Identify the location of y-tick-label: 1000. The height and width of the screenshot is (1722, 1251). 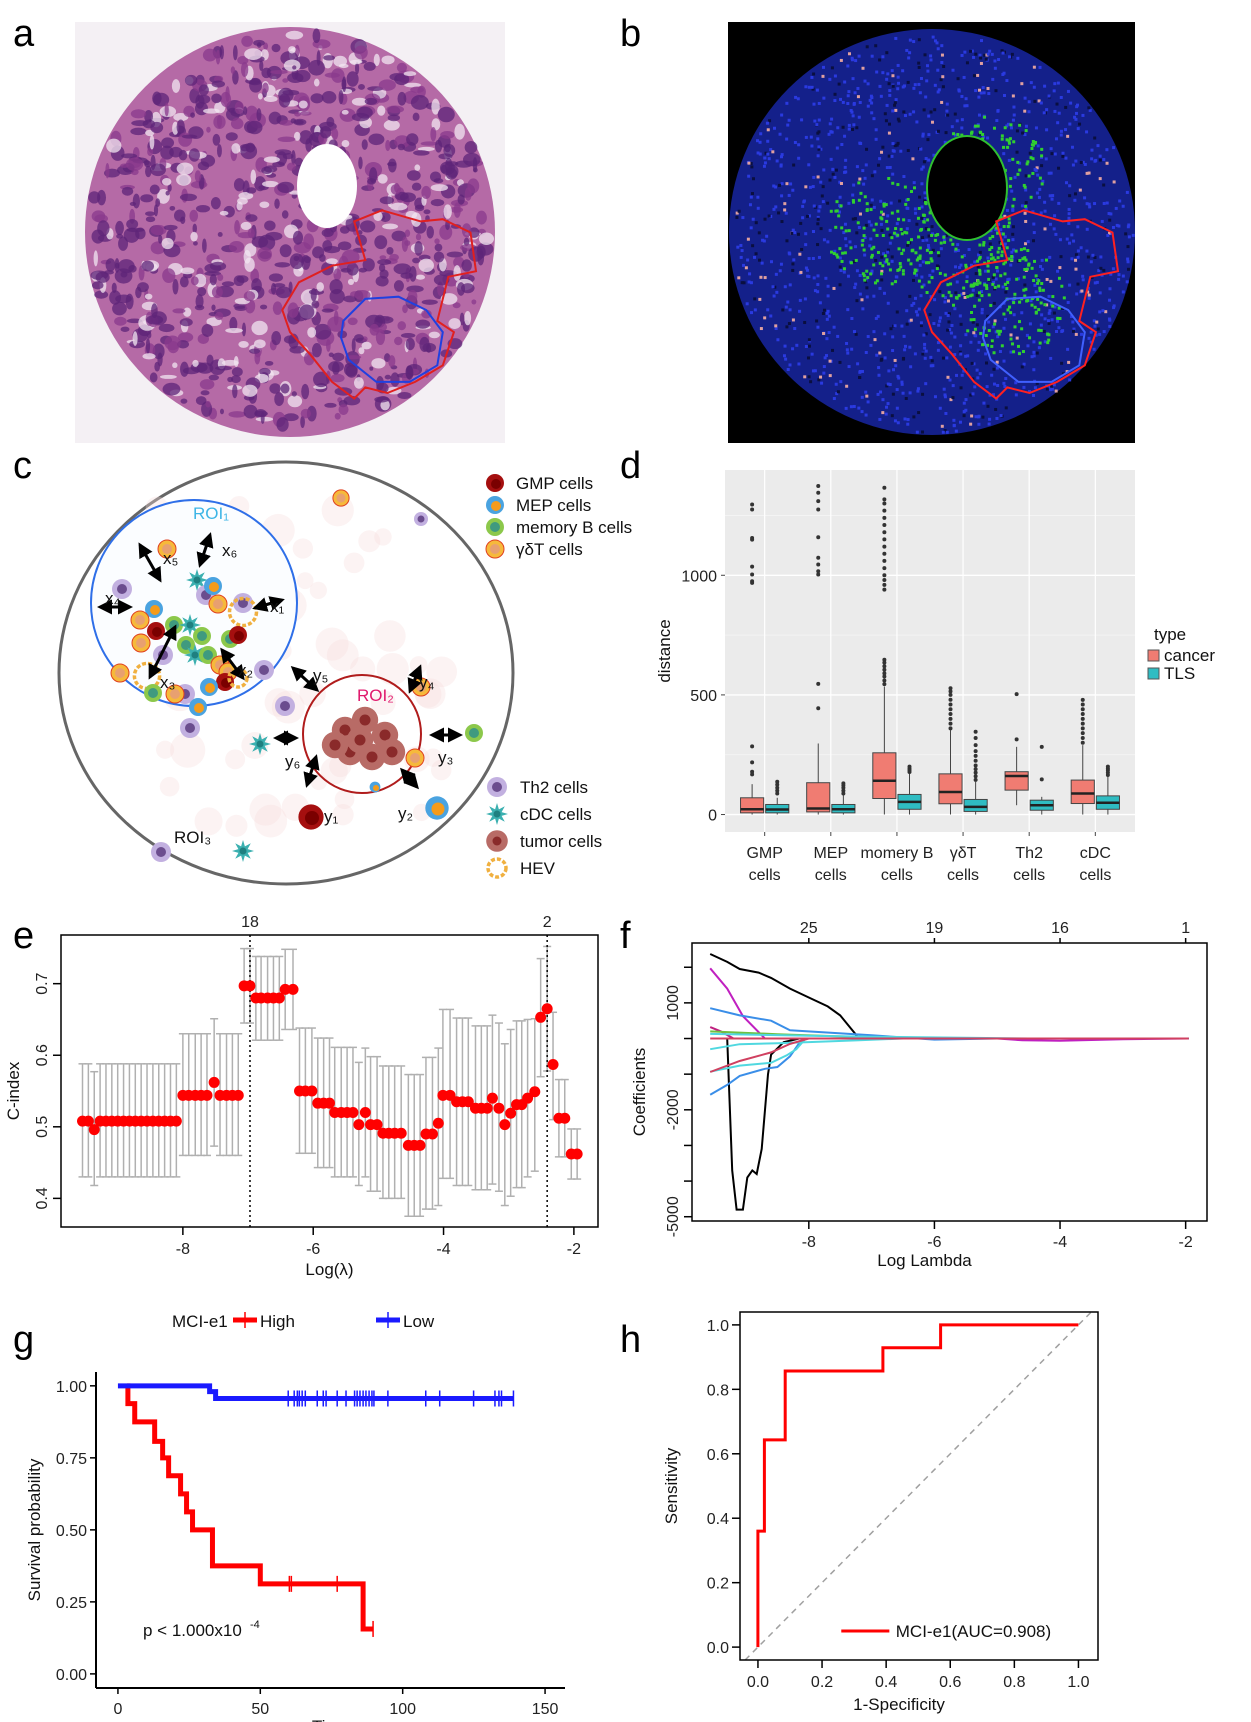
(673, 1003).